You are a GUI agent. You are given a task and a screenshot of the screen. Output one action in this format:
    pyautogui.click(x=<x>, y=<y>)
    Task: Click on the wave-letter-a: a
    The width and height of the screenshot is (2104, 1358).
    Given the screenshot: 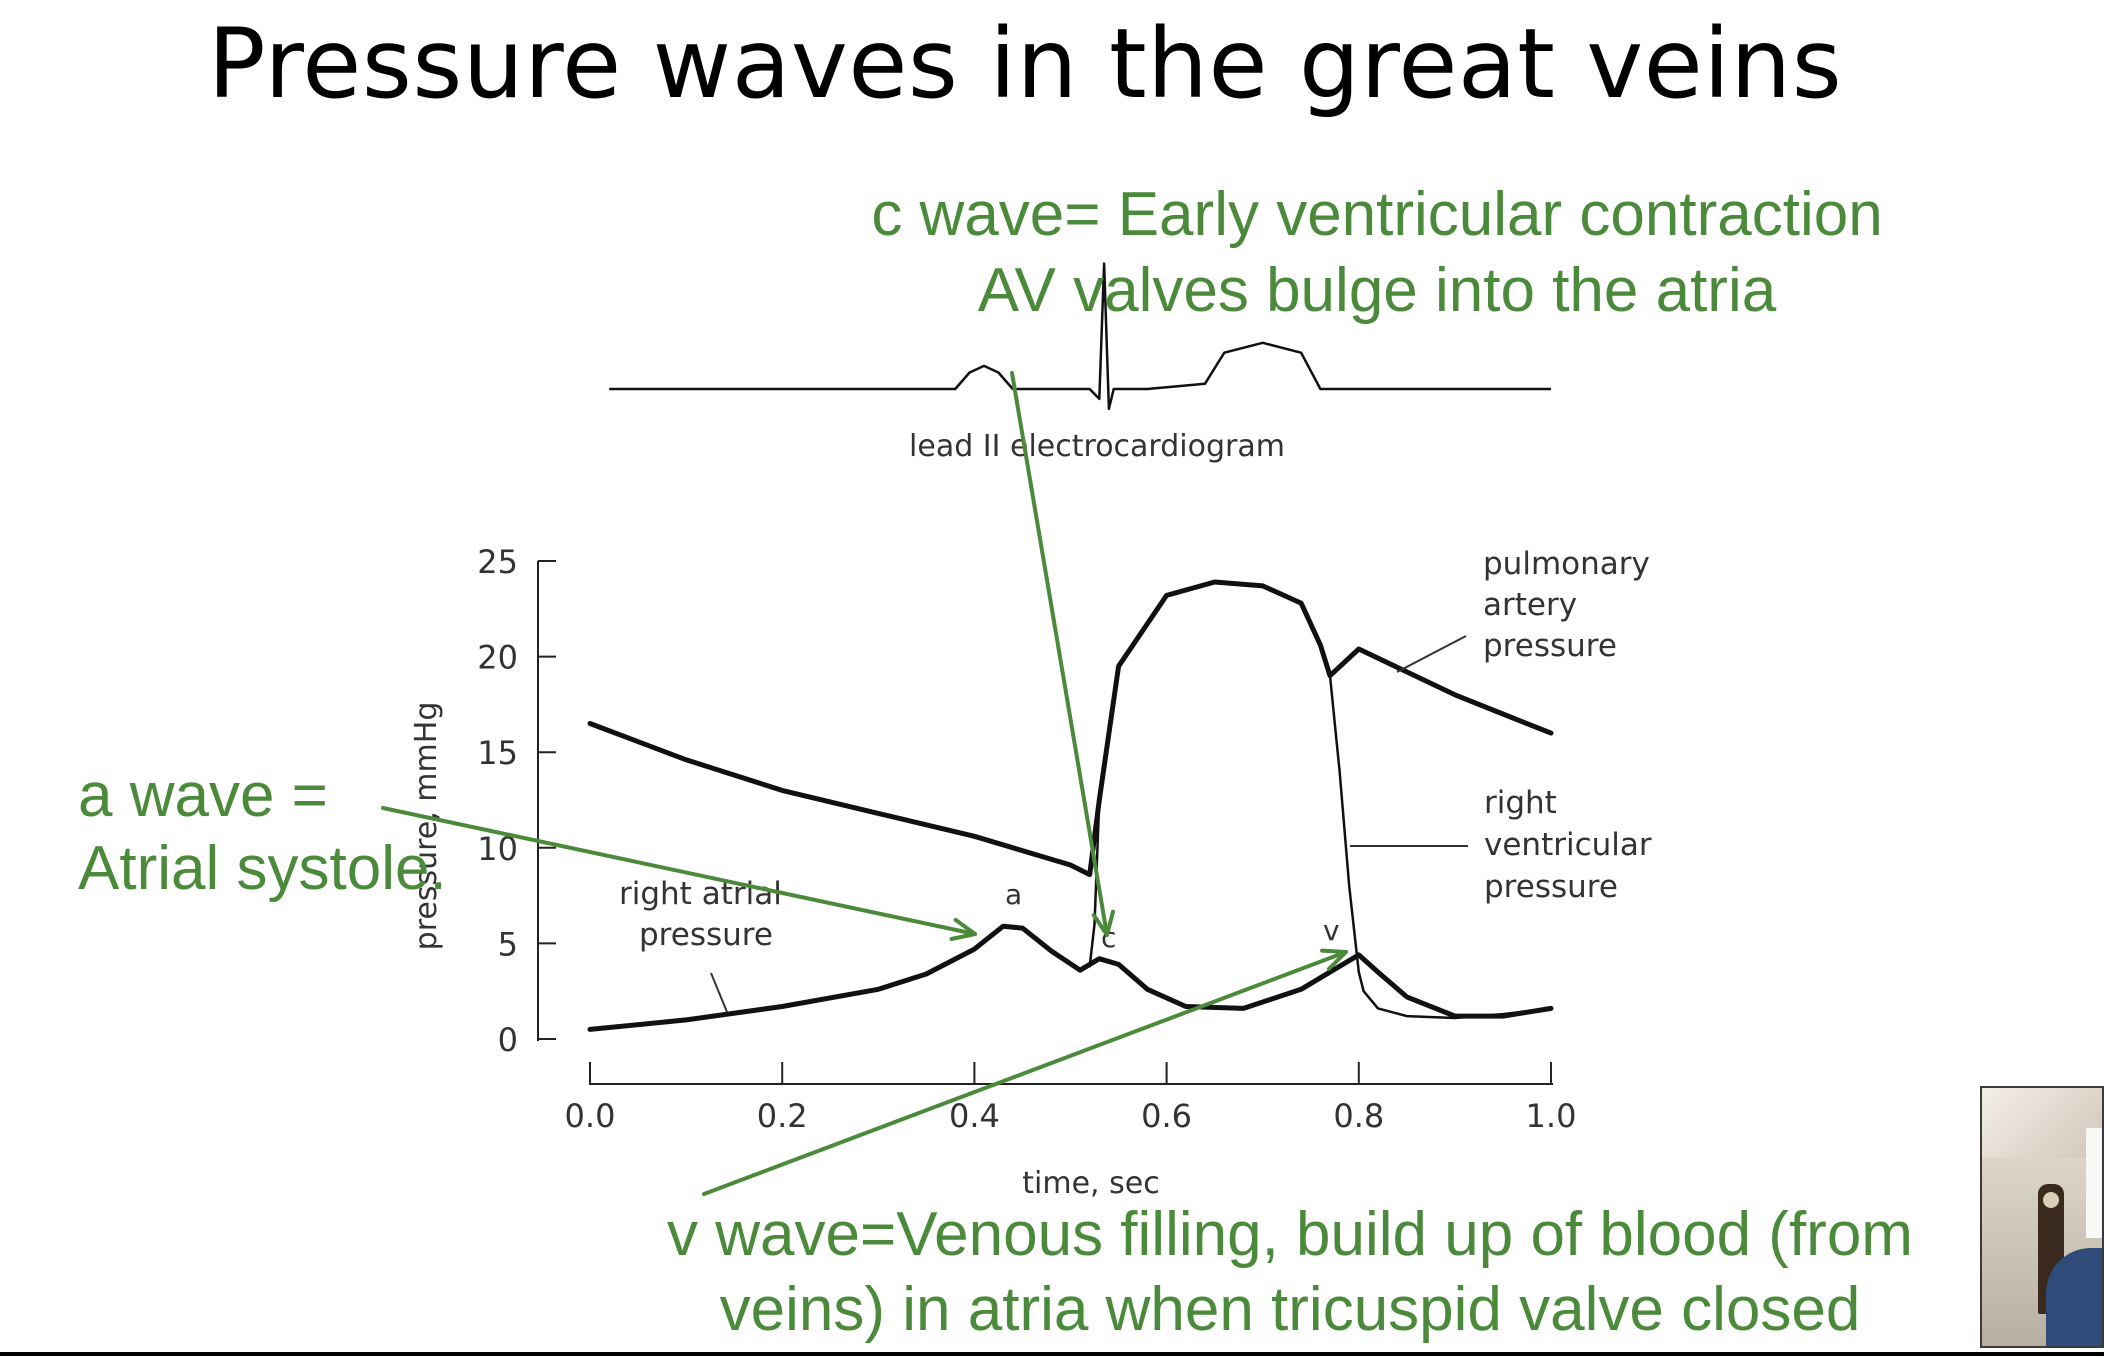 What is the action you would take?
    pyautogui.click(x=1013, y=894)
    